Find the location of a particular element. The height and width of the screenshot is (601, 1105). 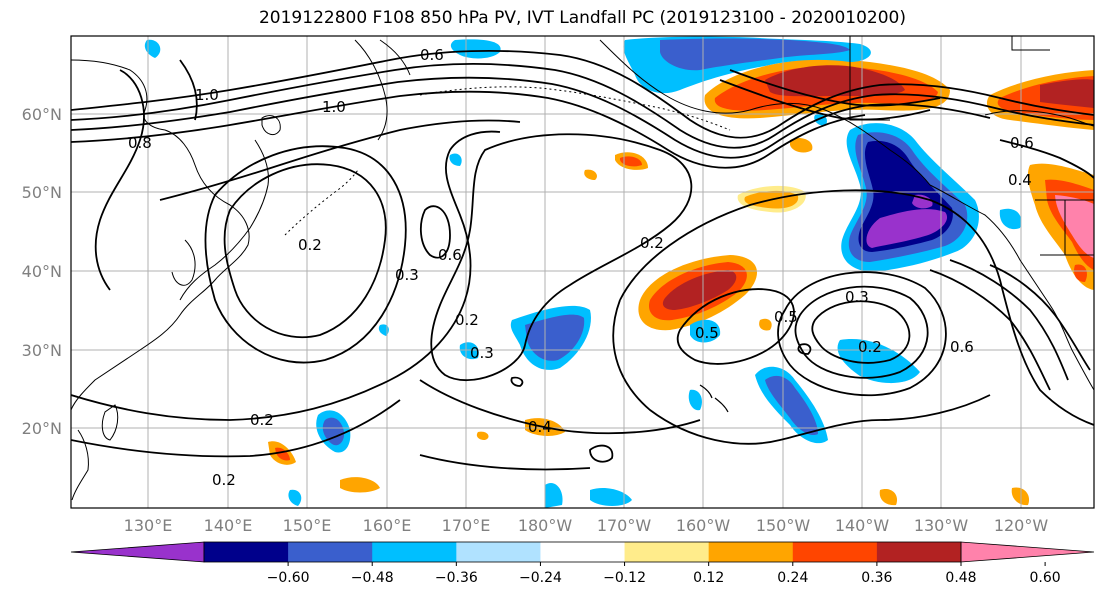

colorbar-tick-label: −0.24 is located at coordinates (540, 578).